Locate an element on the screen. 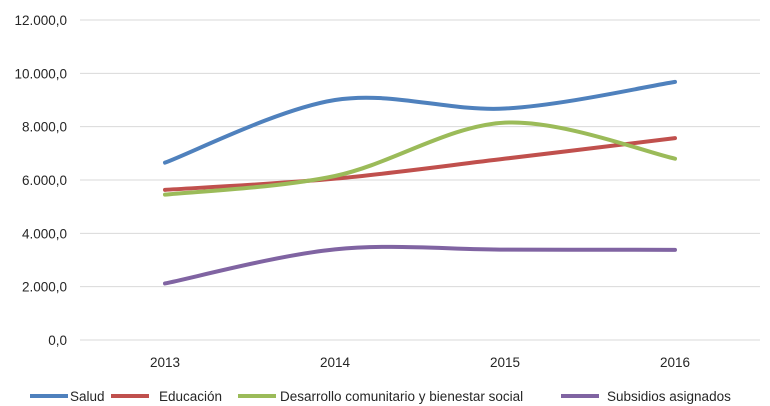 Image resolution: width=770 pixels, height=406 pixels. x-tick-label: 2016 is located at coordinates (675, 362).